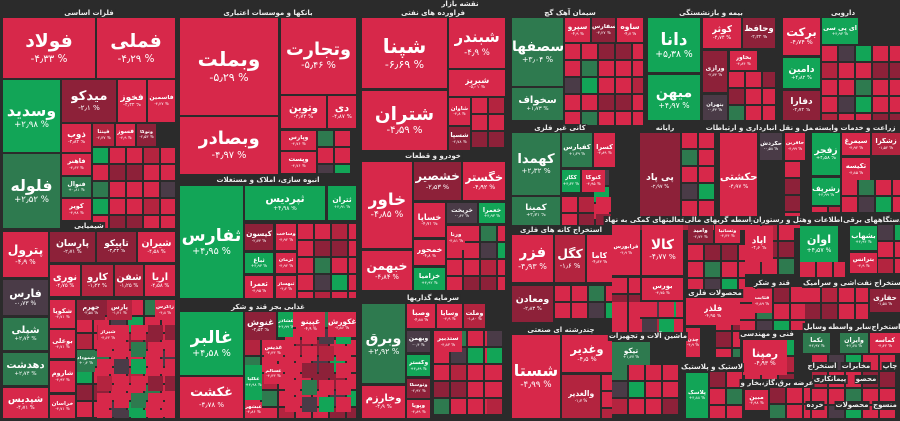 The width and height of the screenshot is (900, 421). Describe the element at coordinates (662, 250) in the screenshot. I see `stock-tile: کالا -۴٫۷۷ %` at that location.